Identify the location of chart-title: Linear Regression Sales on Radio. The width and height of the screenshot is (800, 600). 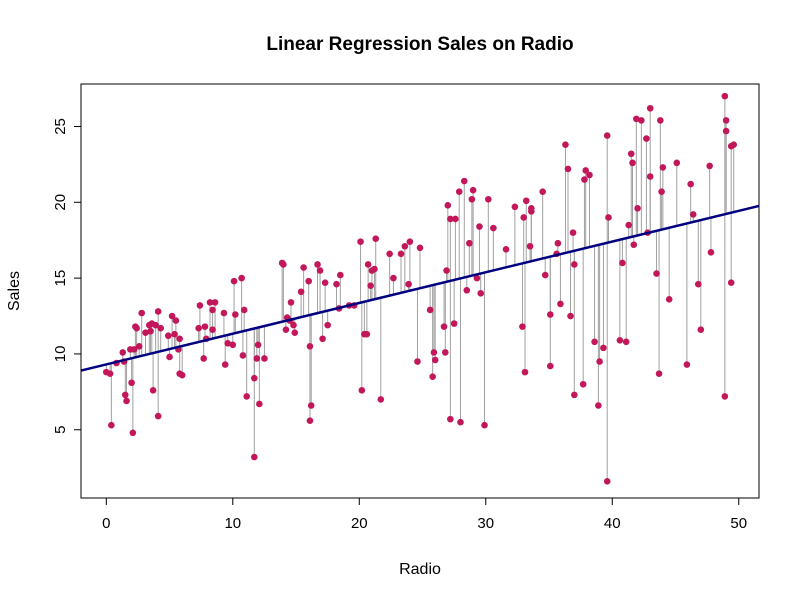
(419, 44).